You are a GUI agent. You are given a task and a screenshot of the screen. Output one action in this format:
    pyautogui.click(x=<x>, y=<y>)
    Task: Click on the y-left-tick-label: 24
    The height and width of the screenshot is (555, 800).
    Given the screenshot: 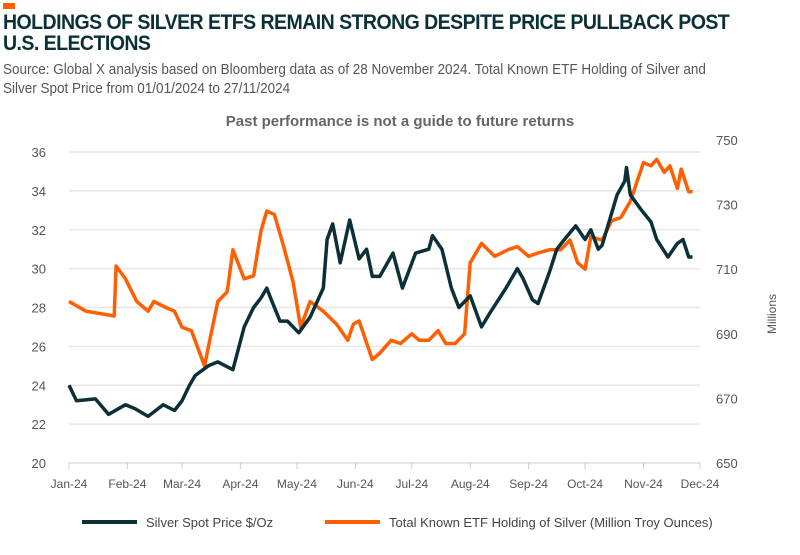 What is the action you would take?
    pyautogui.click(x=39, y=385)
    